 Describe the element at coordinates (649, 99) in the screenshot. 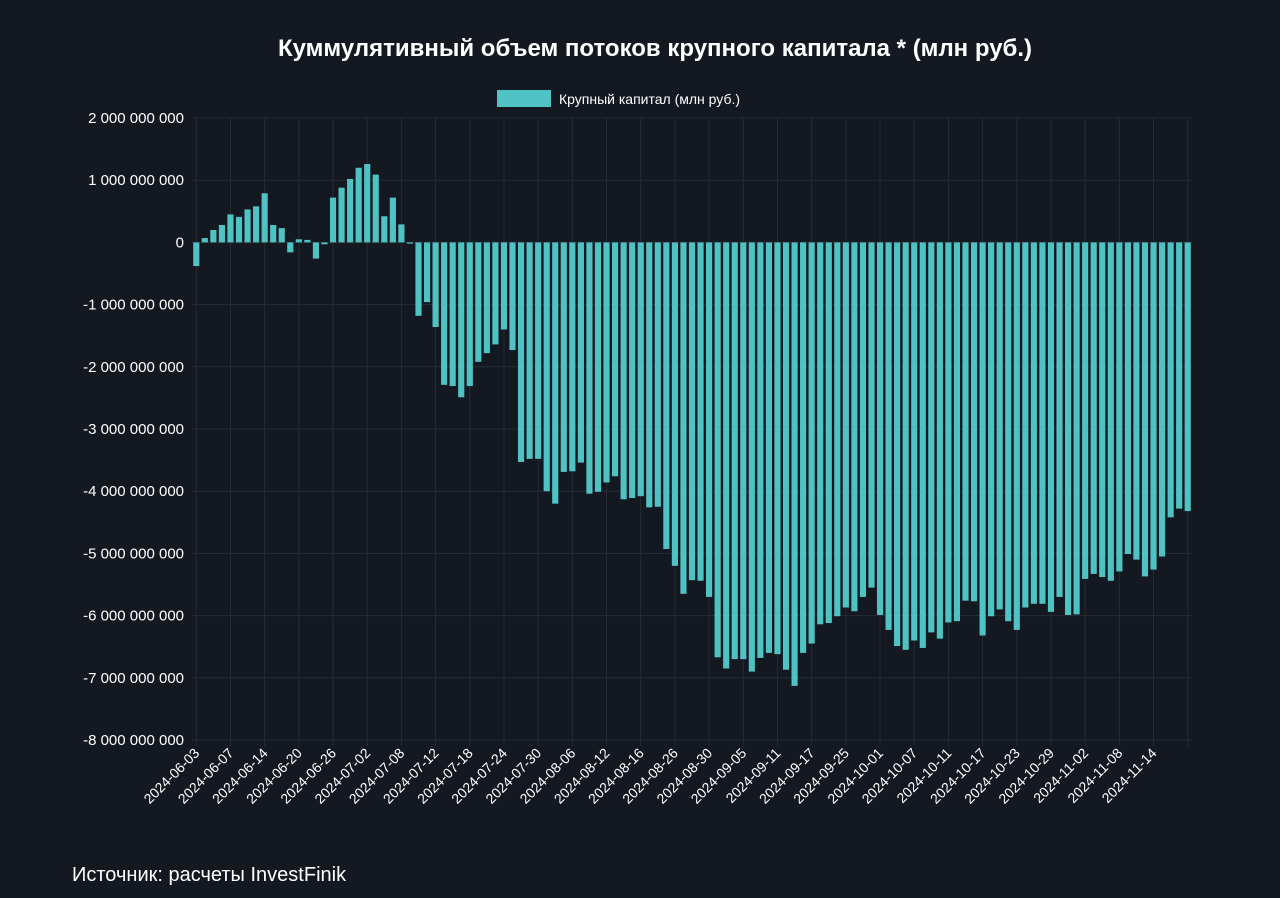

I see `legend-label: Крупный капитал (млн руб.)` at that location.